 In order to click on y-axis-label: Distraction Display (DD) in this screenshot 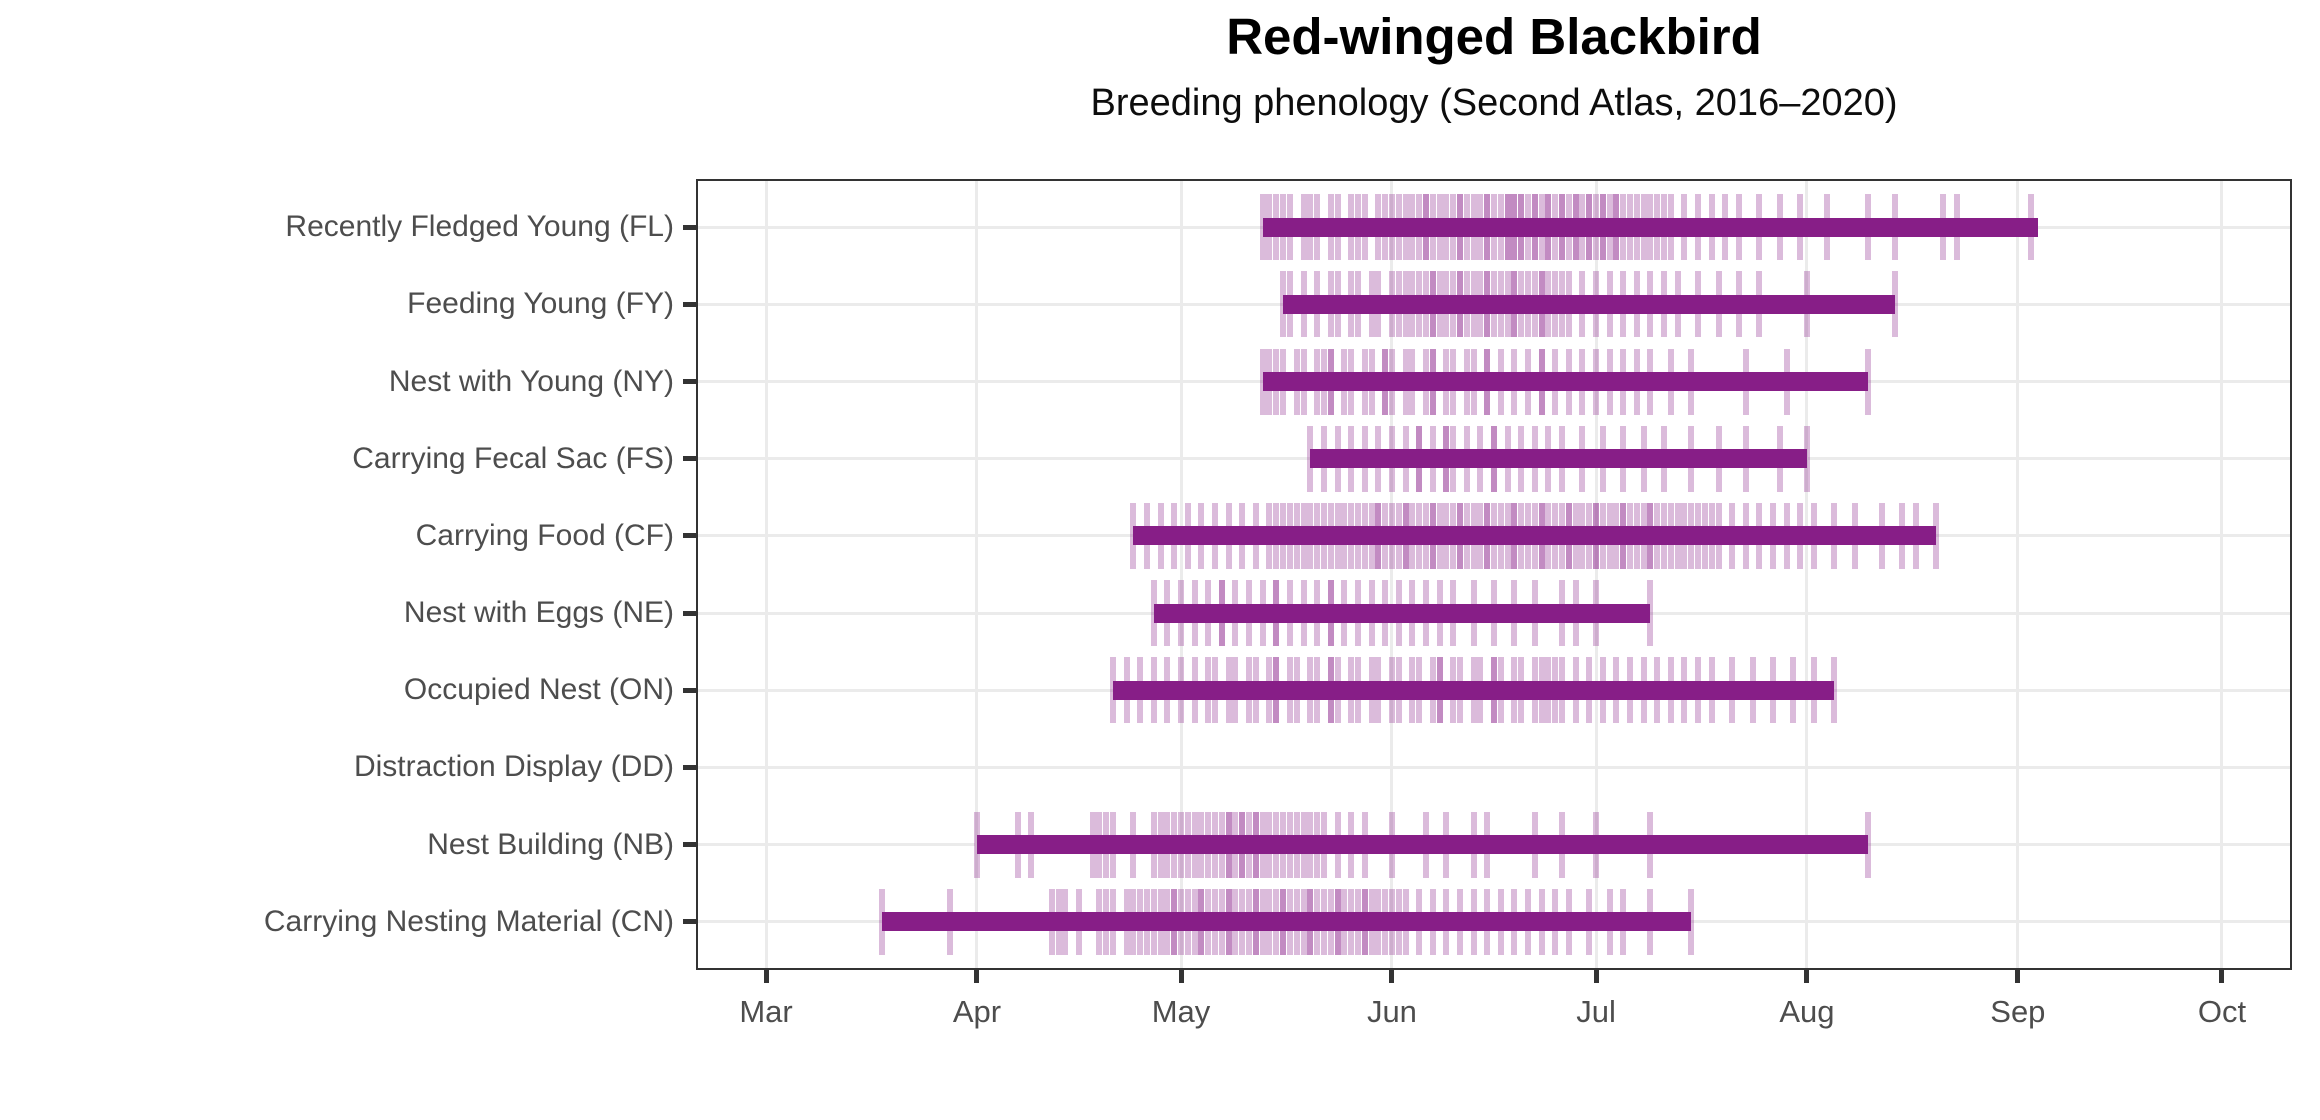, I will do `click(513, 767)`.